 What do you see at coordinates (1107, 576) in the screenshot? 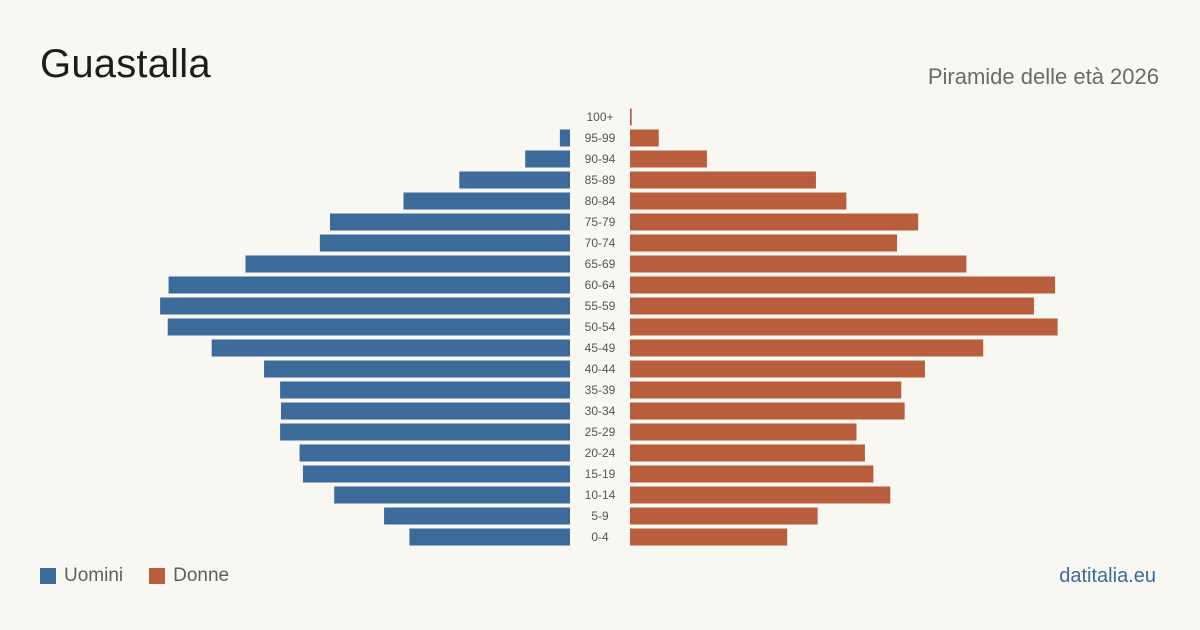
I see `site-link: datitalia.eu` at bounding box center [1107, 576].